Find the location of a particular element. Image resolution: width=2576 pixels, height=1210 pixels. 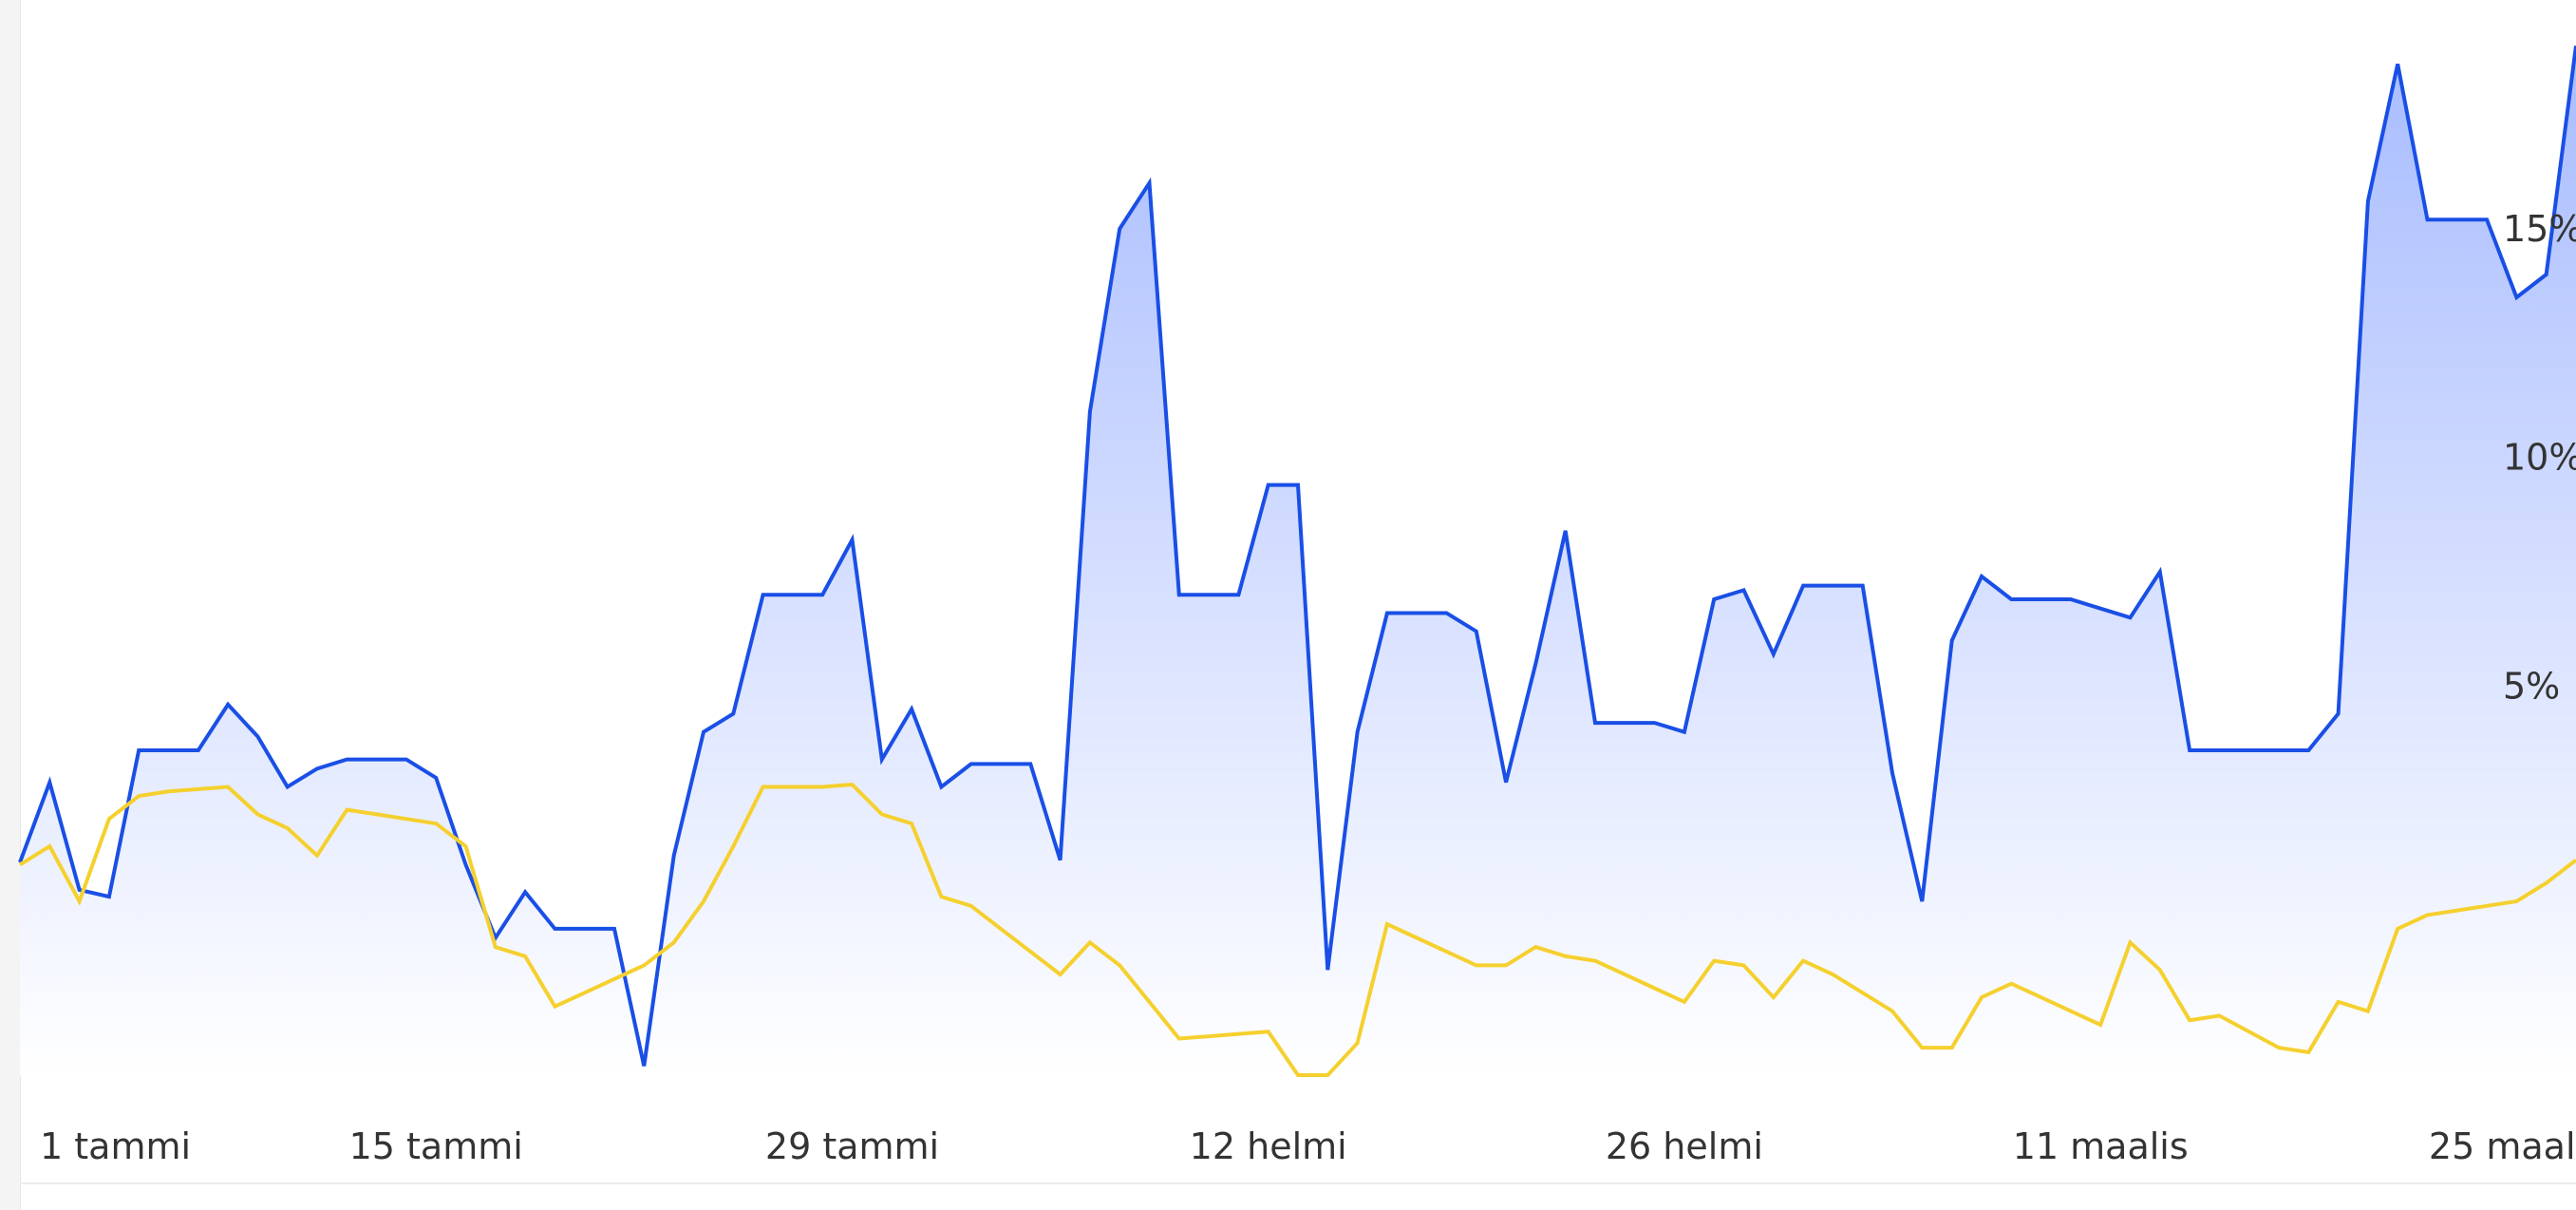

x-tick-label: 1 tammi is located at coordinates (115, 1146).